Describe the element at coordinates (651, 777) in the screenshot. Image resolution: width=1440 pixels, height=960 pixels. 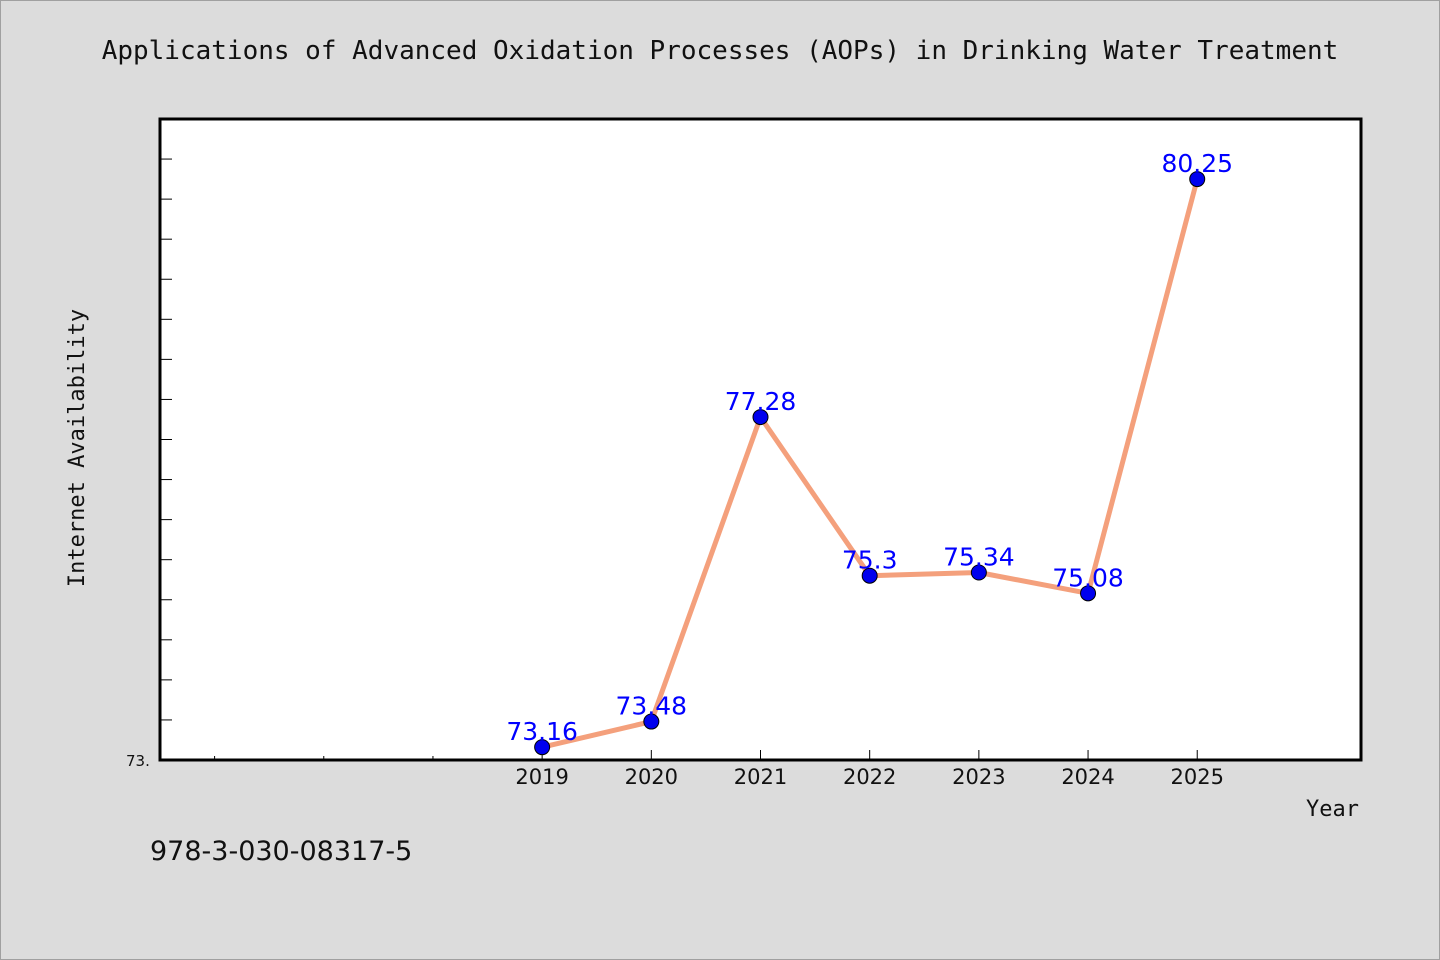
I see `x-tick-label: 2020` at that location.